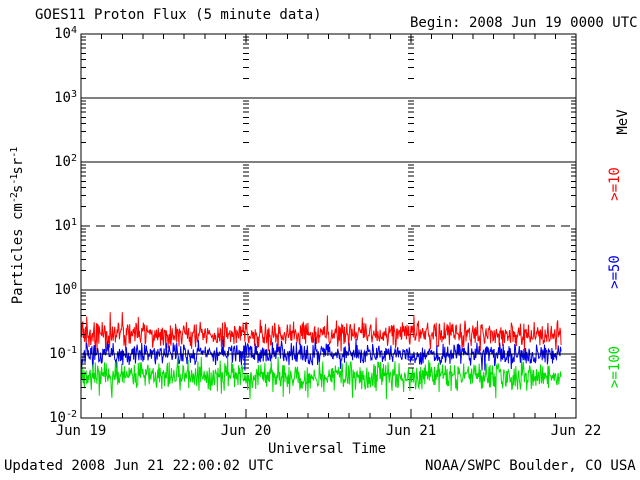 This screenshot has height=480, width=640. What do you see at coordinates (51, 33) in the screenshot?
I see `y-tick-label: 104` at bounding box center [51, 33].